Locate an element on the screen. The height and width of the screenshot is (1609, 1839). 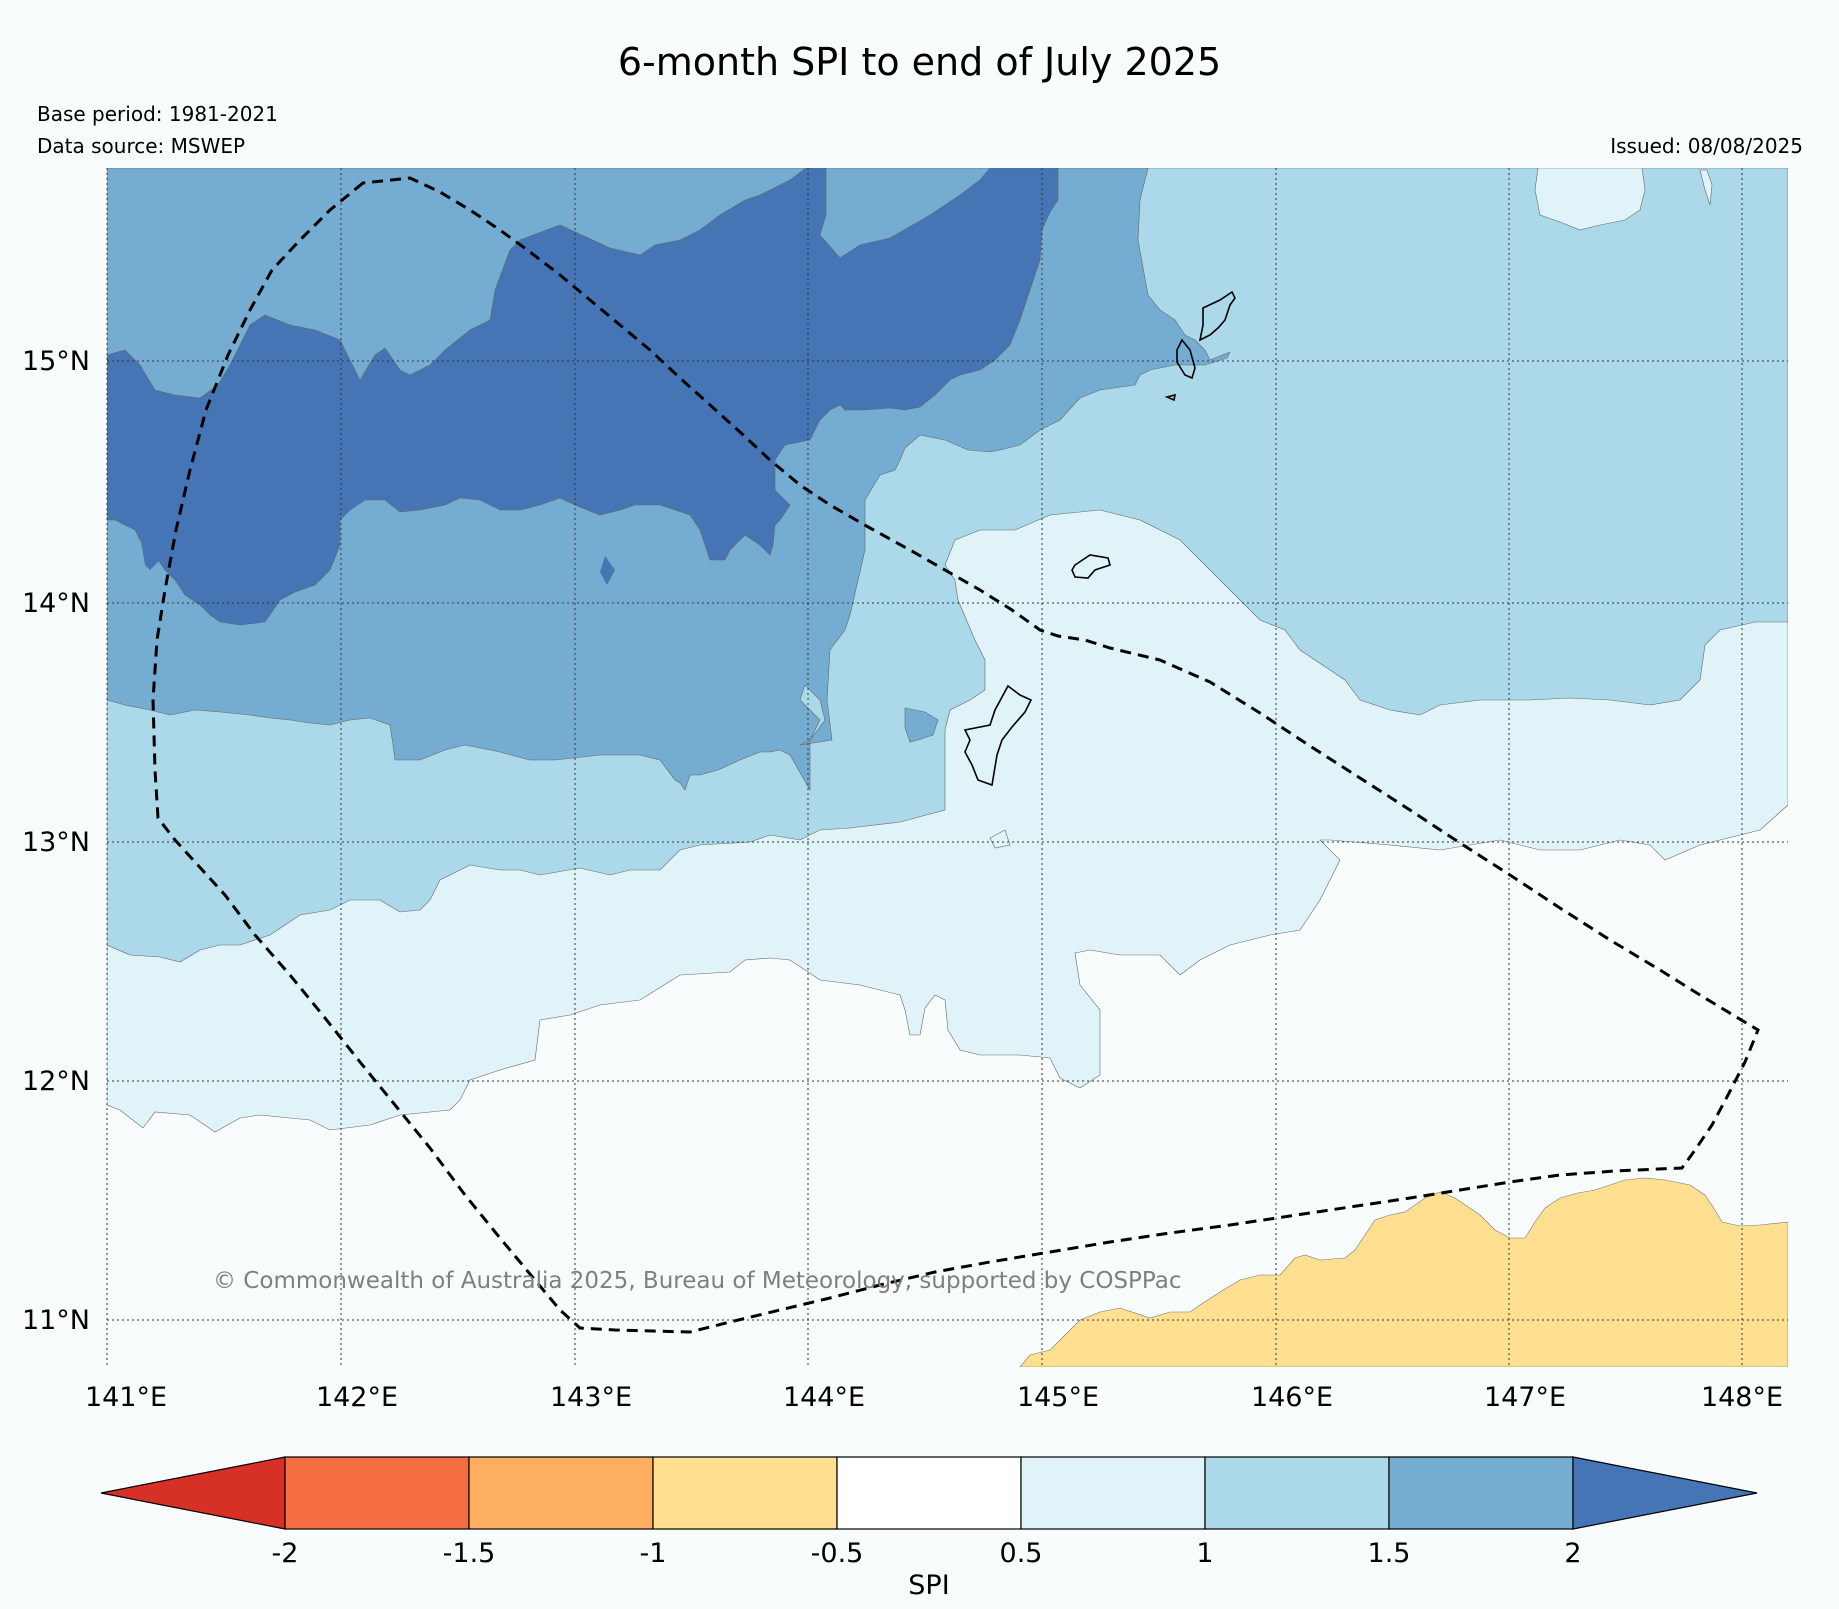
lon-label: 146°E is located at coordinates (1292, 1397).